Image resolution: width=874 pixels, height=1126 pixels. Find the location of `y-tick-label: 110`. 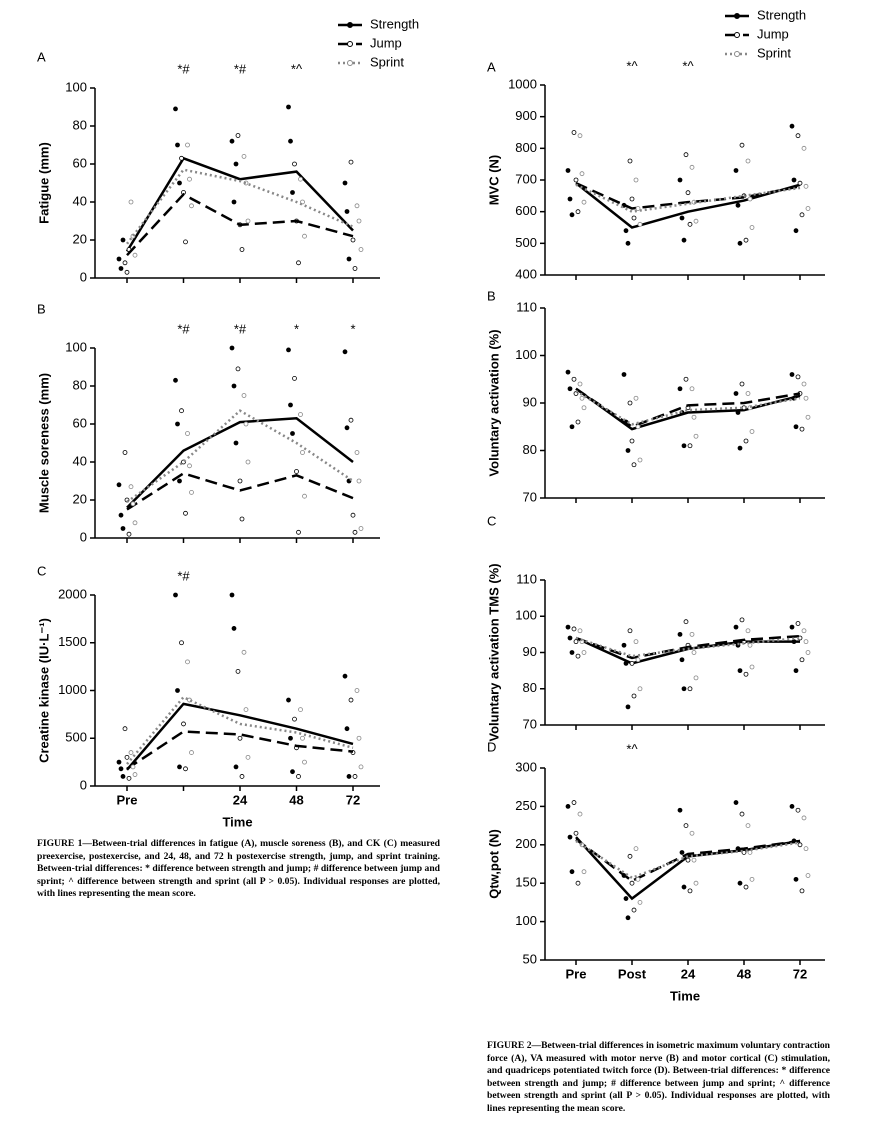

y-tick-label: 110 is located at coordinates (526, 306).